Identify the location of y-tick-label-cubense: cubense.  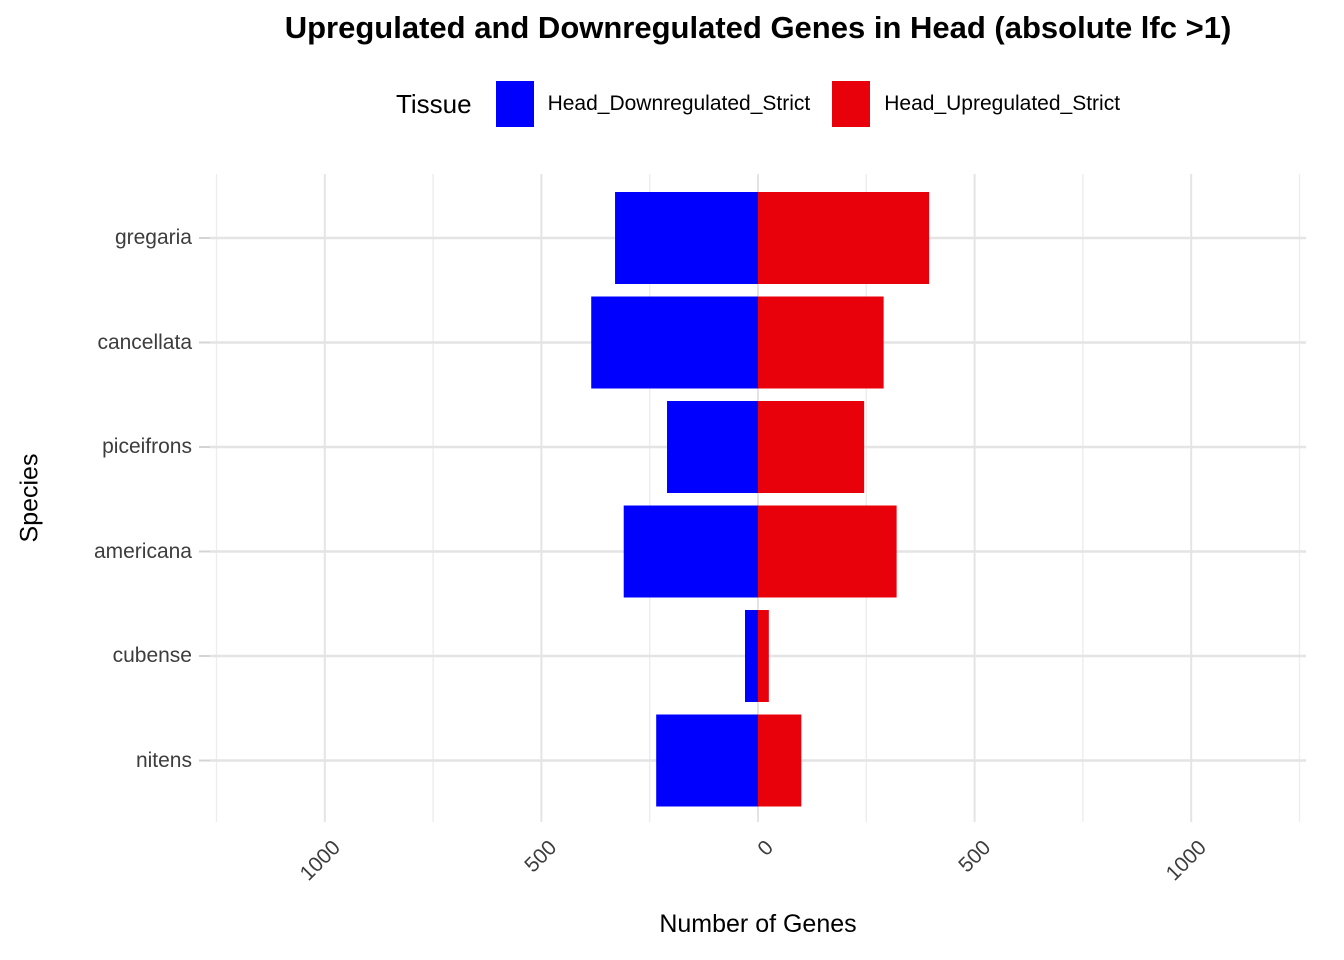
(152, 655).